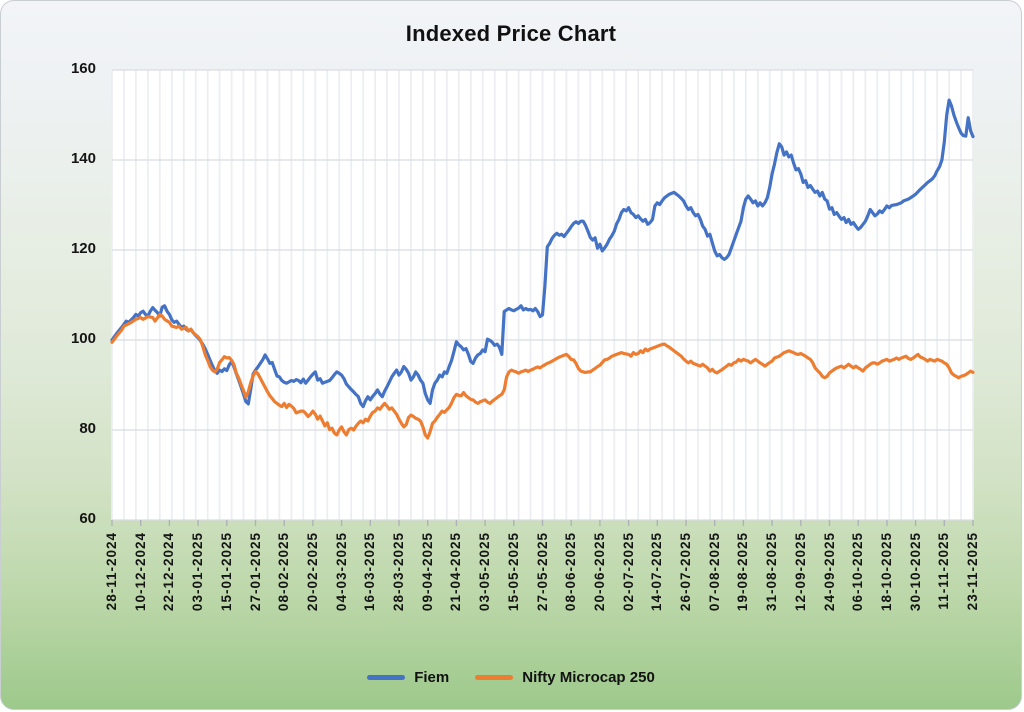 The width and height of the screenshot is (1024, 712). I want to click on x-axis-tick-label: 28-11-2024, so click(111, 571).